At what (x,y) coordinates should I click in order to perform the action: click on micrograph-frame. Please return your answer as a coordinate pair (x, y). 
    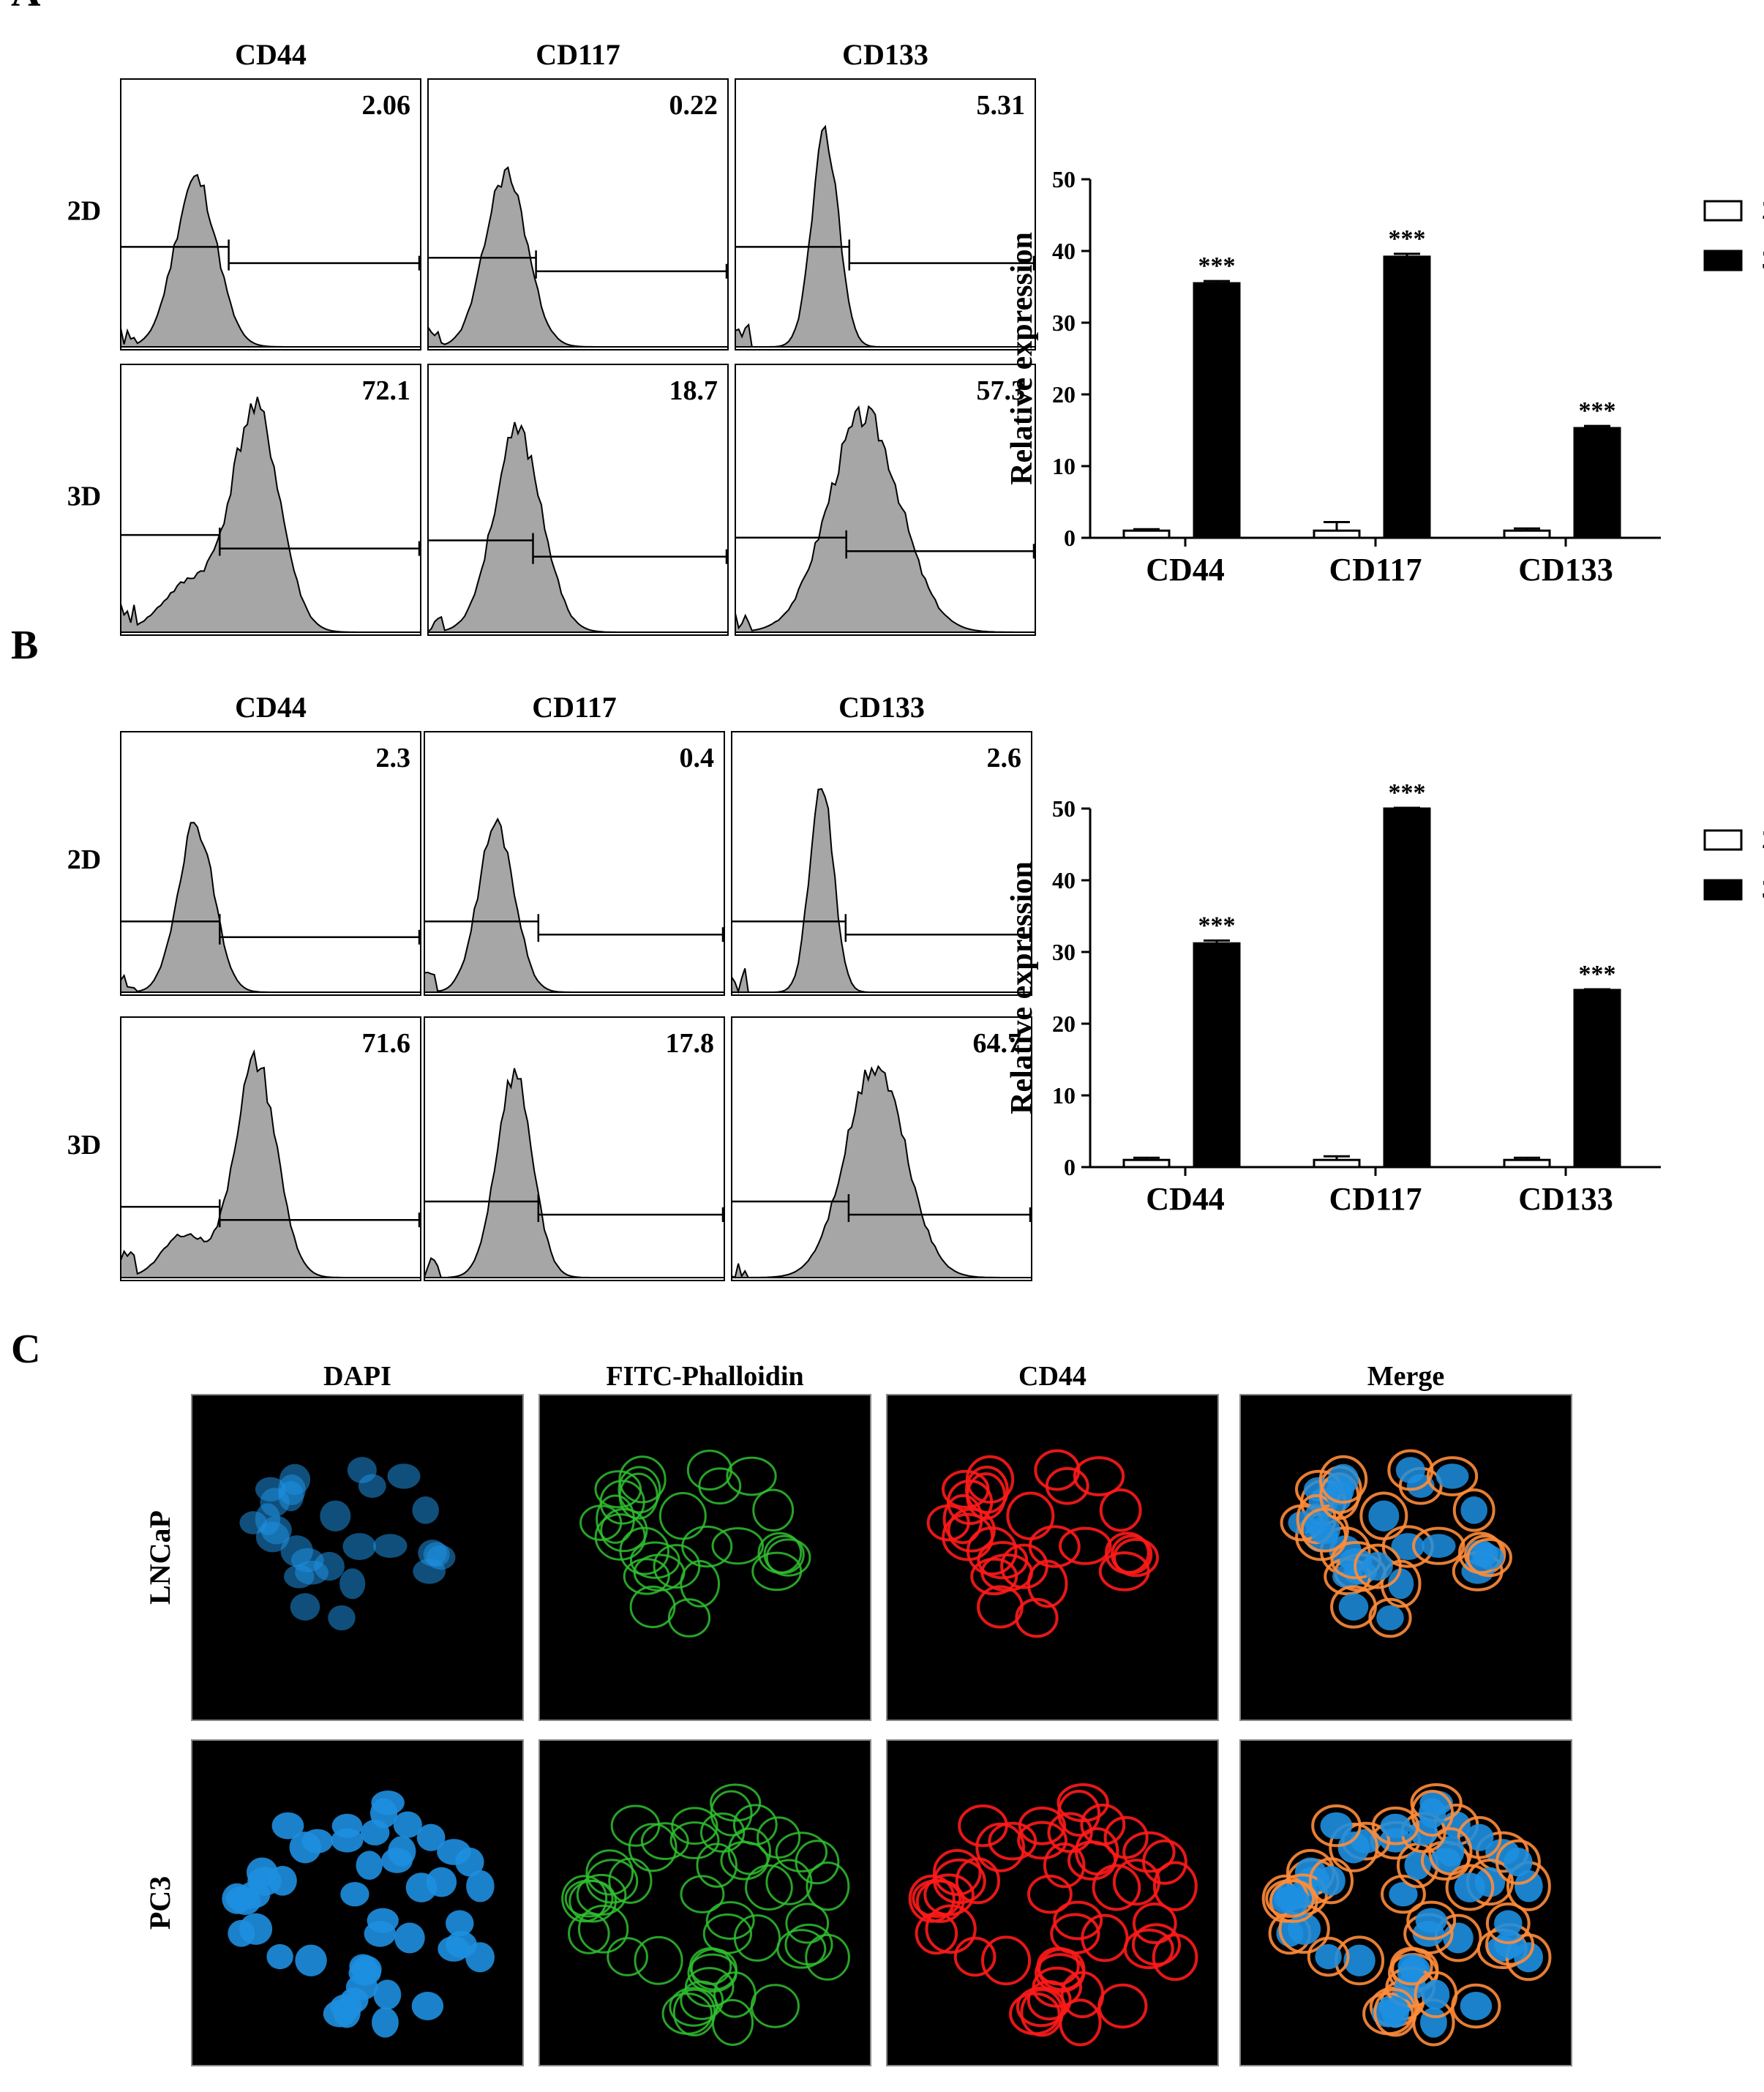
    Looking at the image, I should click on (705, 1902).